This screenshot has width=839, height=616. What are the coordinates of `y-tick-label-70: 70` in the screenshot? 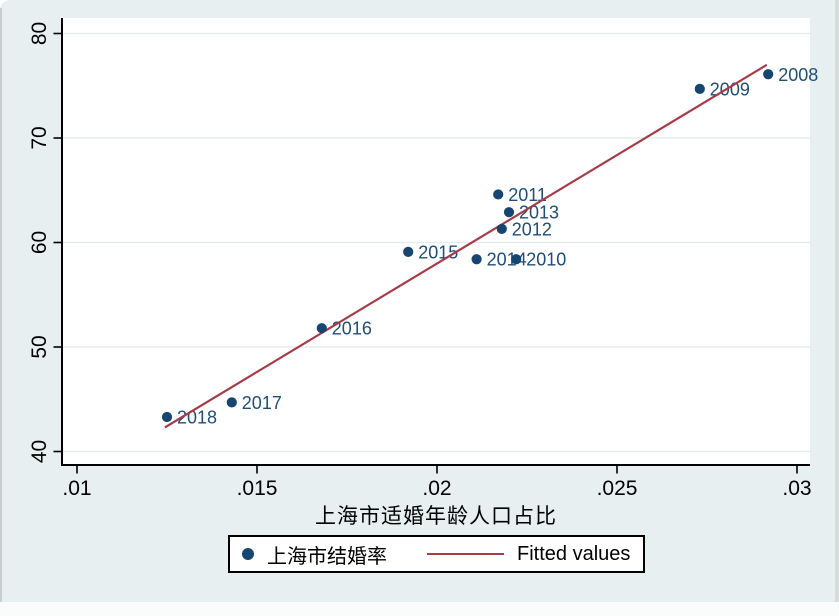 It's located at (39, 137).